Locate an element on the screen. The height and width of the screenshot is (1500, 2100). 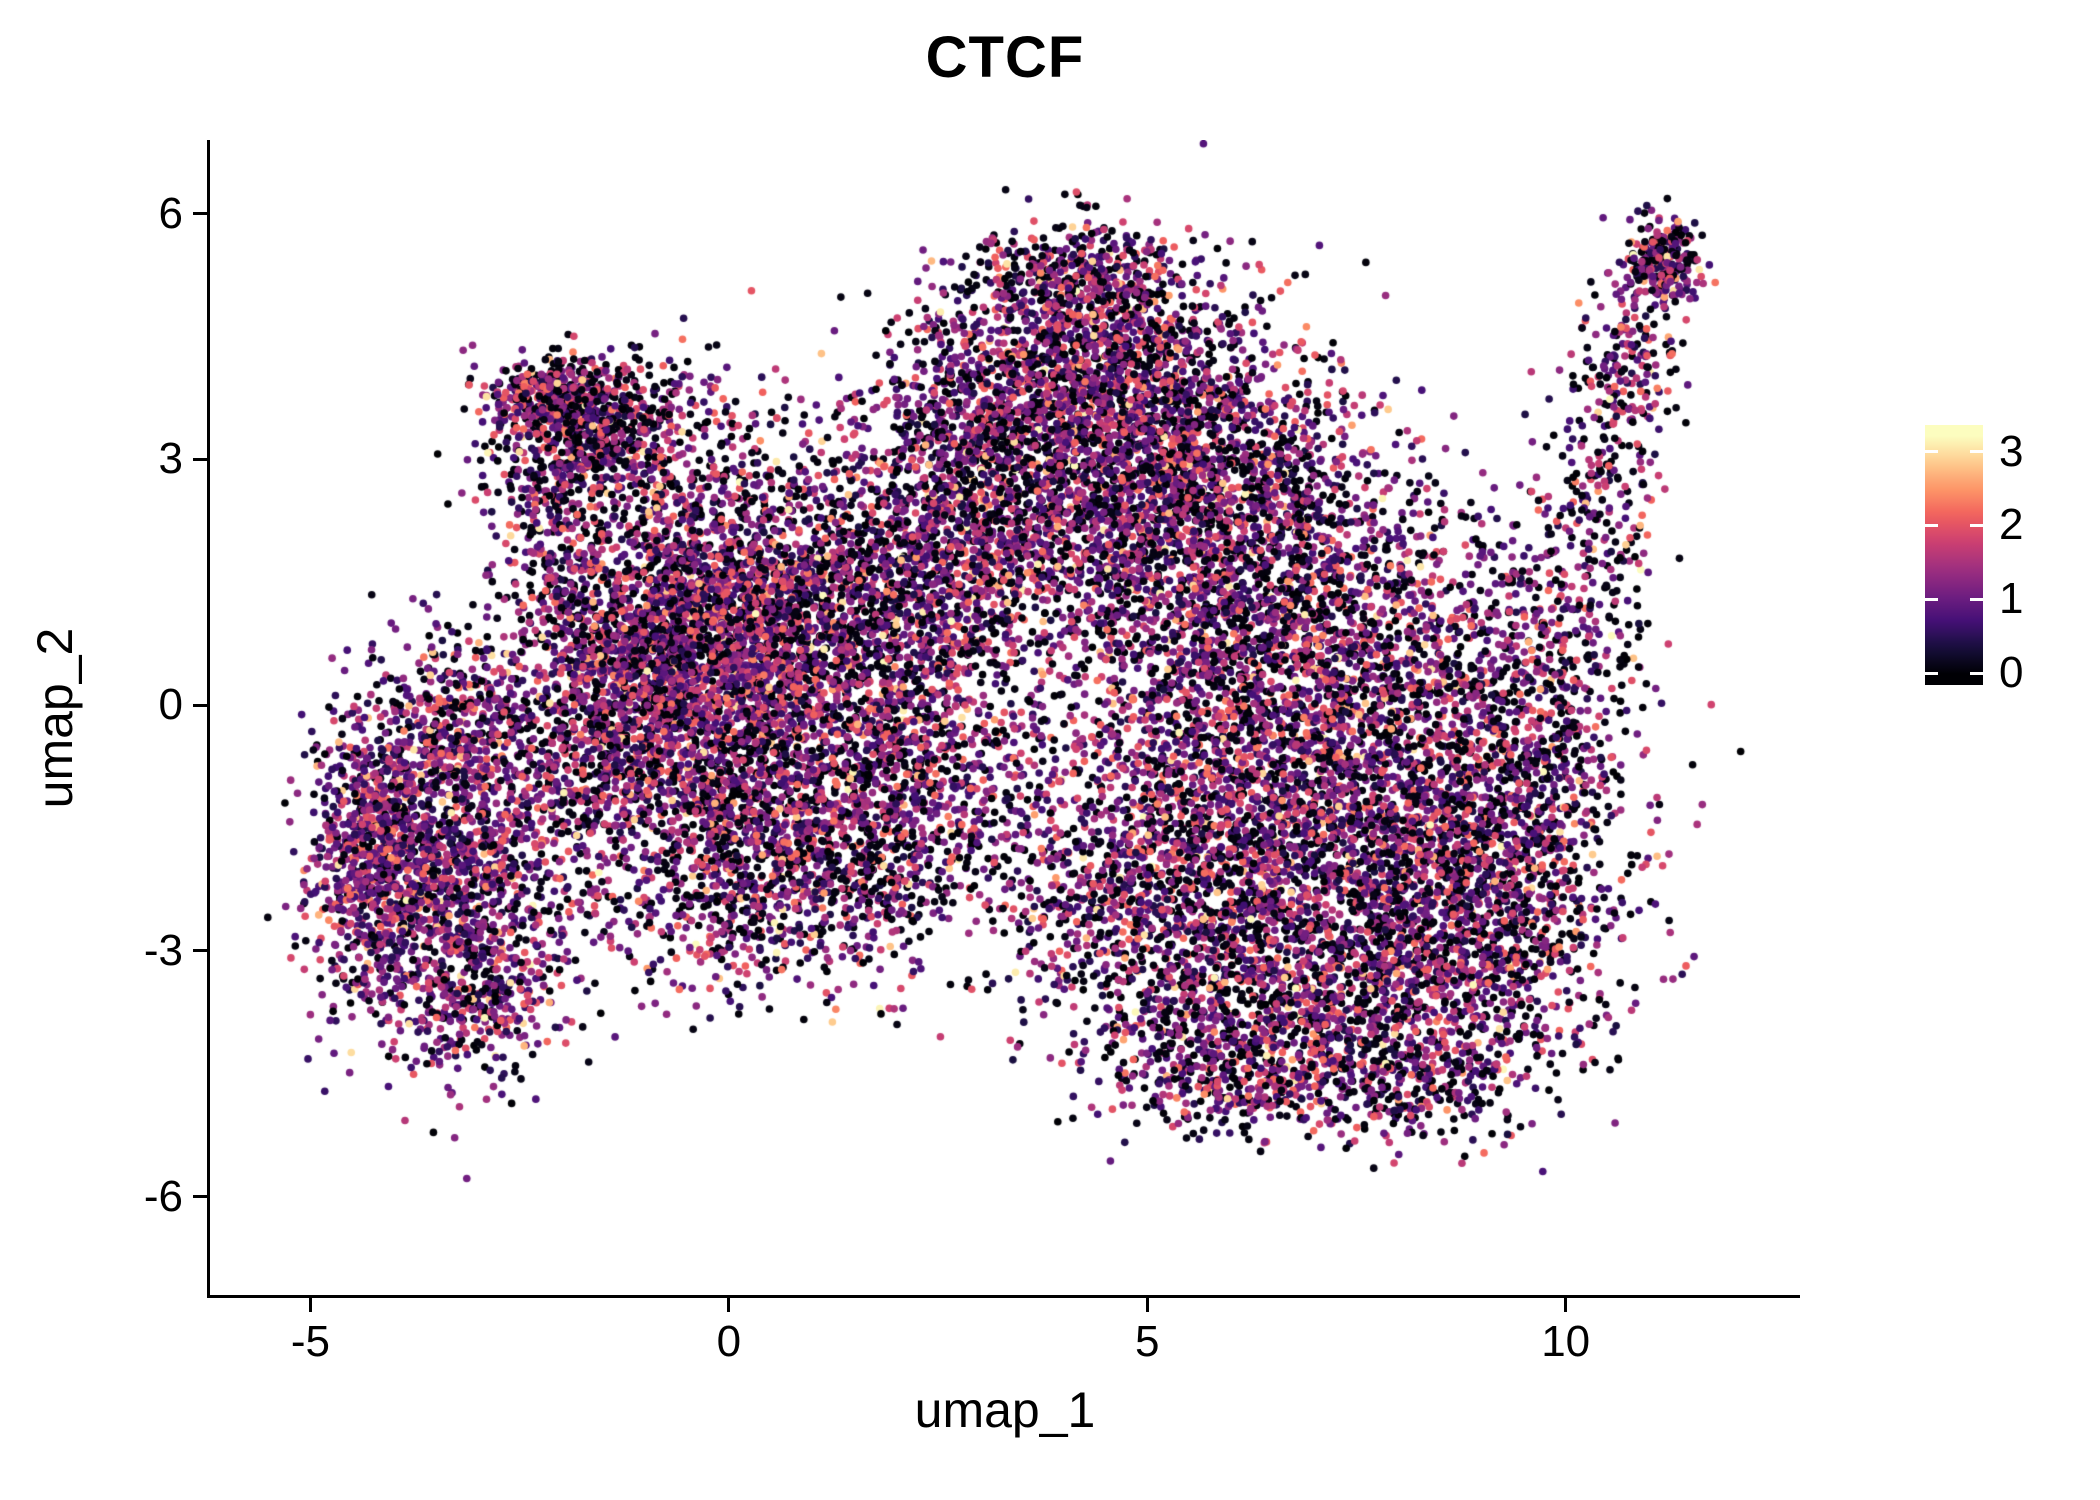
colorbar-tick-label: 1 is located at coordinates (2011, 599).